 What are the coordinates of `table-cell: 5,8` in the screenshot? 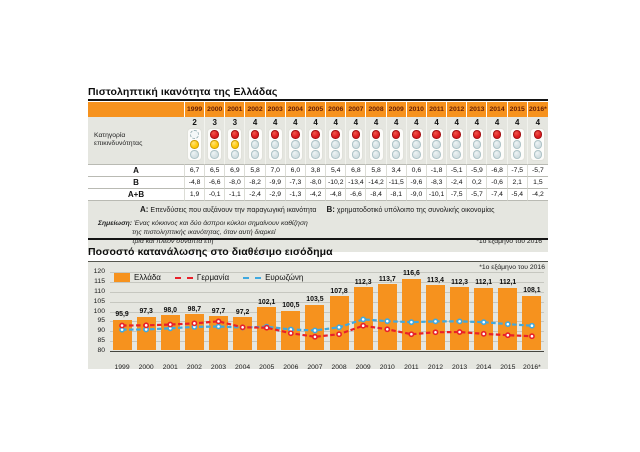 It's located at (255, 169).